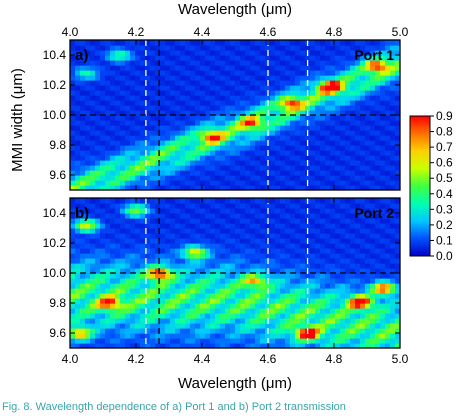 This screenshot has height=416, width=474. What do you see at coordinates (444, 178) in the screenshot?
I see `colorbar-tick-label: 0.5` at bounding box center [444, 178].